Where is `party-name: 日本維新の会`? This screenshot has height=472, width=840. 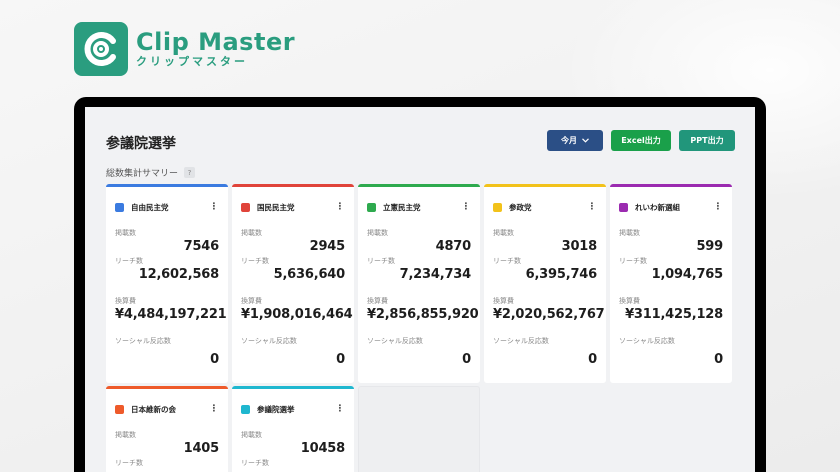 party-name: 日本維新の会 is located at coordinates (153, 409).